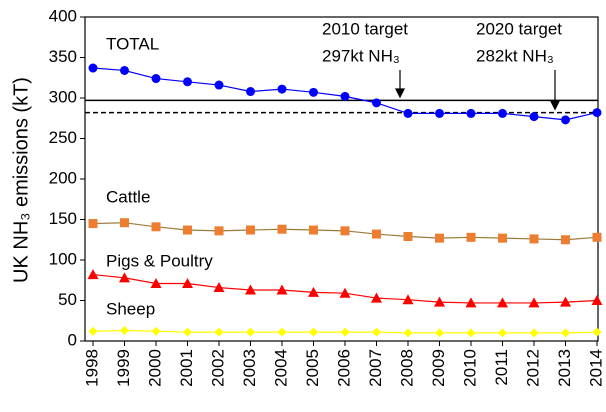 The height and width of the screenshot is (412, 606). What do you see at coordinates (128, 196) in the screenshot?
I see `series-label: Cattle` at bounding box center [128, 196].